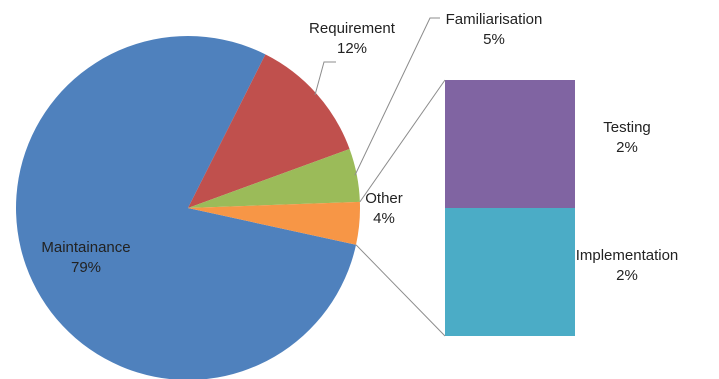  What do you see at coordinates (274, 178) in the screenshot?
I see `pie-slice-familiarisation` at bounding box center [274, 178].